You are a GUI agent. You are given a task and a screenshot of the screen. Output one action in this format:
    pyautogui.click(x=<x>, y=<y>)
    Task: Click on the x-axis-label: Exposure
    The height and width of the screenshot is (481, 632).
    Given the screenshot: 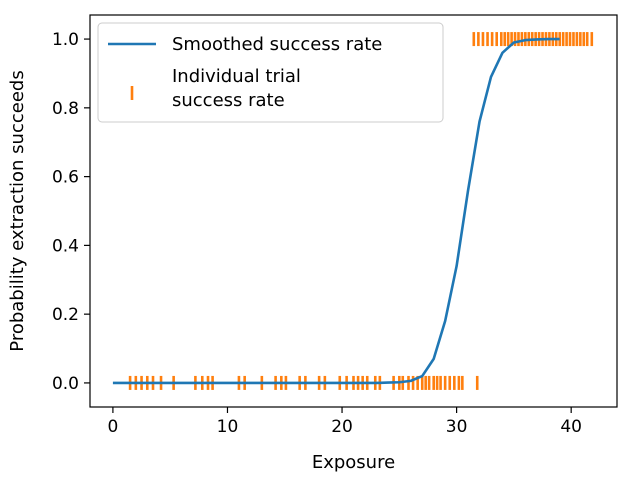 What is the action you would take?
    pyautogui.click(x=353, y=462)
    